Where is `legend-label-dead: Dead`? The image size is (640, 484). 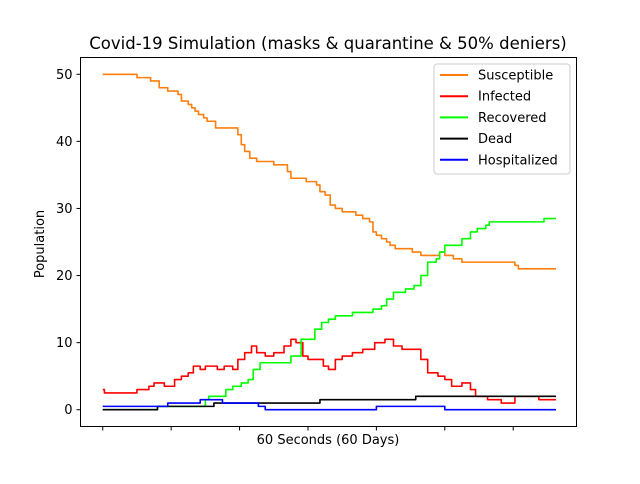
legend-label-dead: Dead is located at coordinates (495, 139).